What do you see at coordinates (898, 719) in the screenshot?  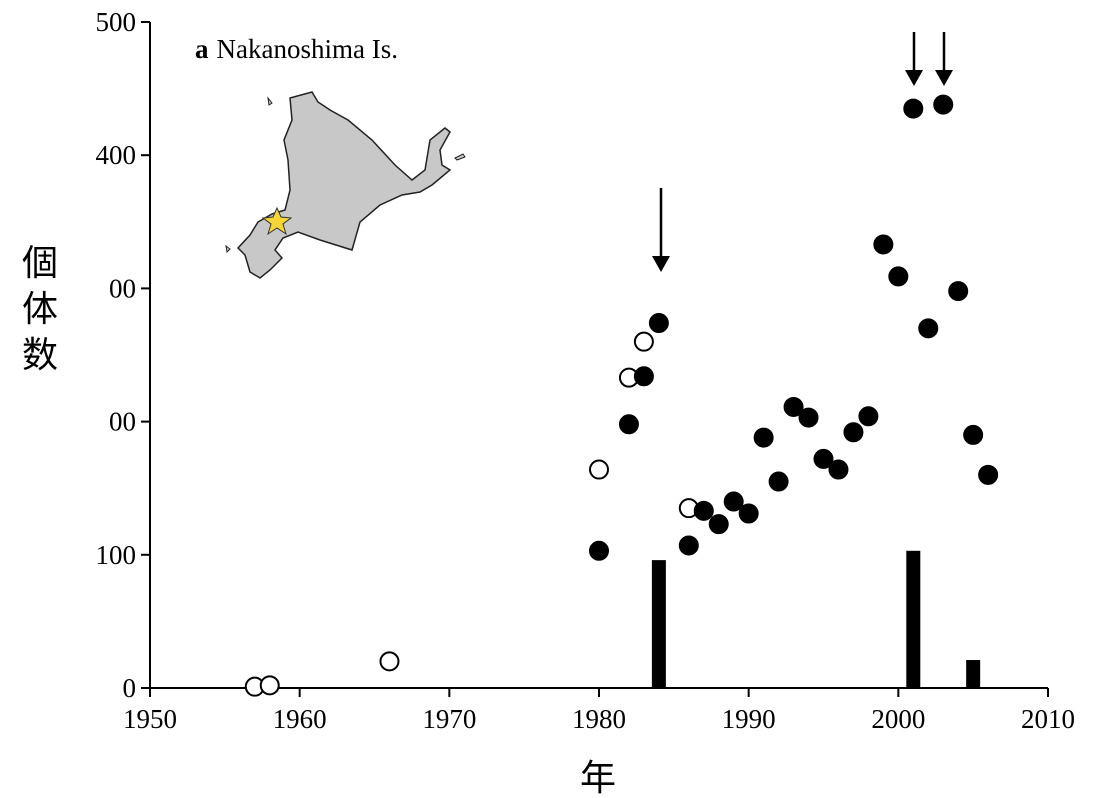 I see `x-tick-label: 2000` at bounding box center [898, 719].